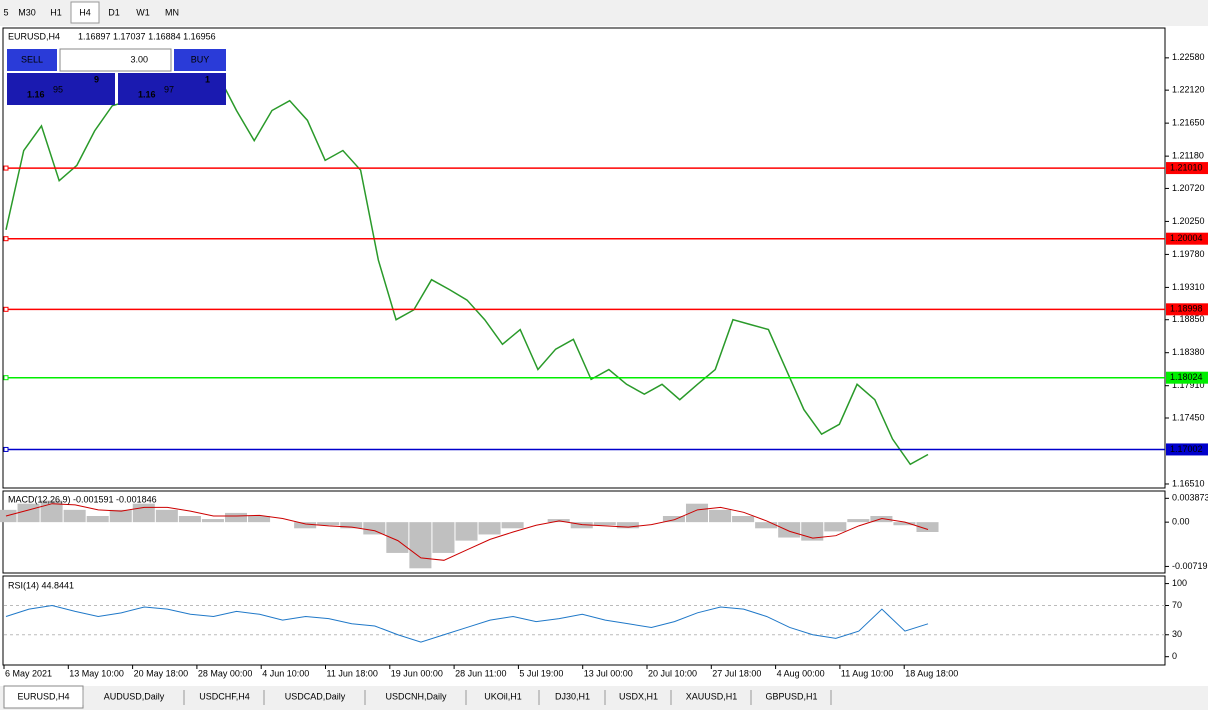 This screenshot has width=1208, height=710. I want to click on timeframe-label: W1, so click(143, 12).